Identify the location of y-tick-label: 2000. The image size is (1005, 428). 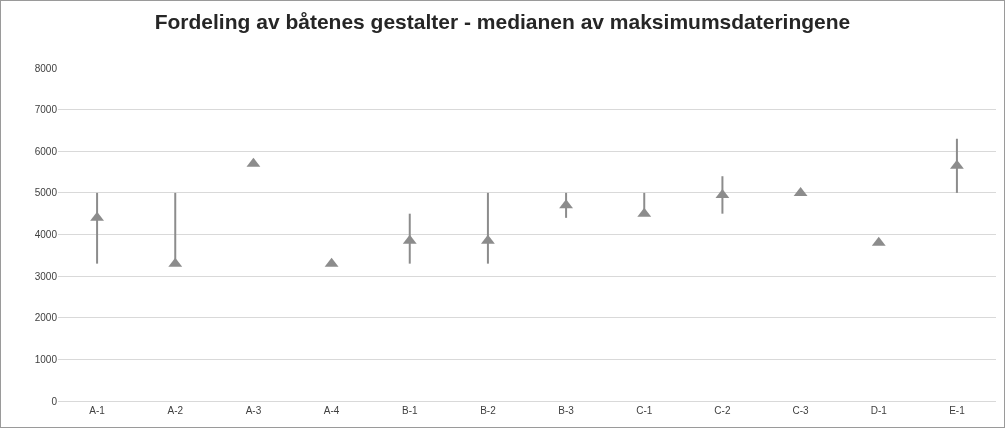
(46, 318).